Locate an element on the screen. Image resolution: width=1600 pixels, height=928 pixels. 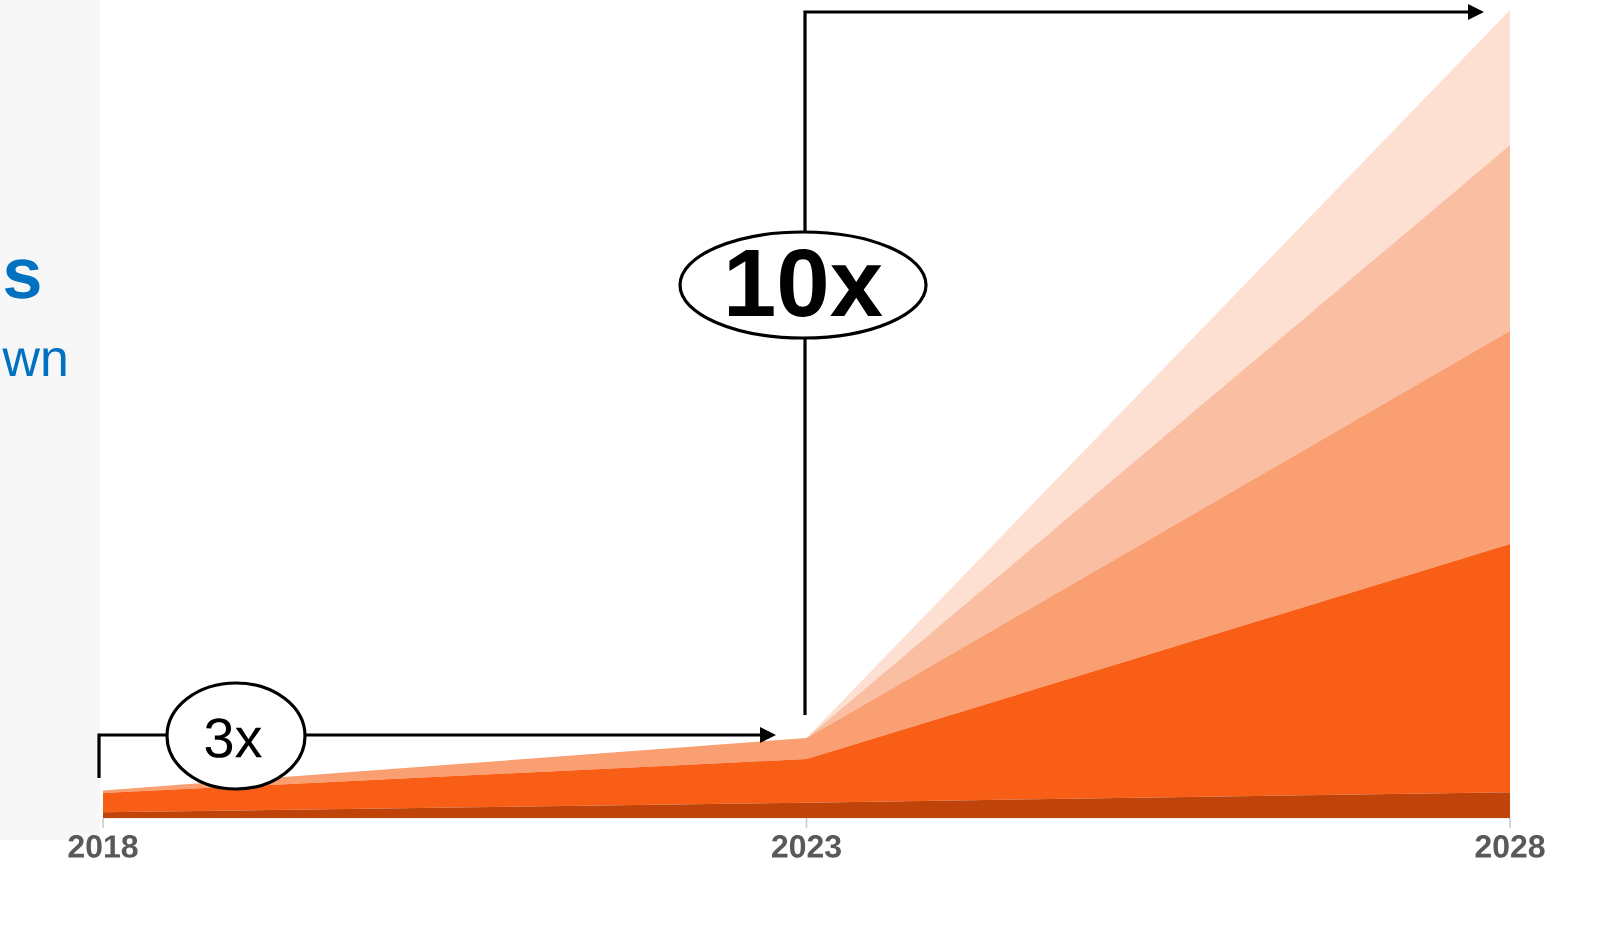
x-tick-label: 2028 is located at coordinates (1510, 846).